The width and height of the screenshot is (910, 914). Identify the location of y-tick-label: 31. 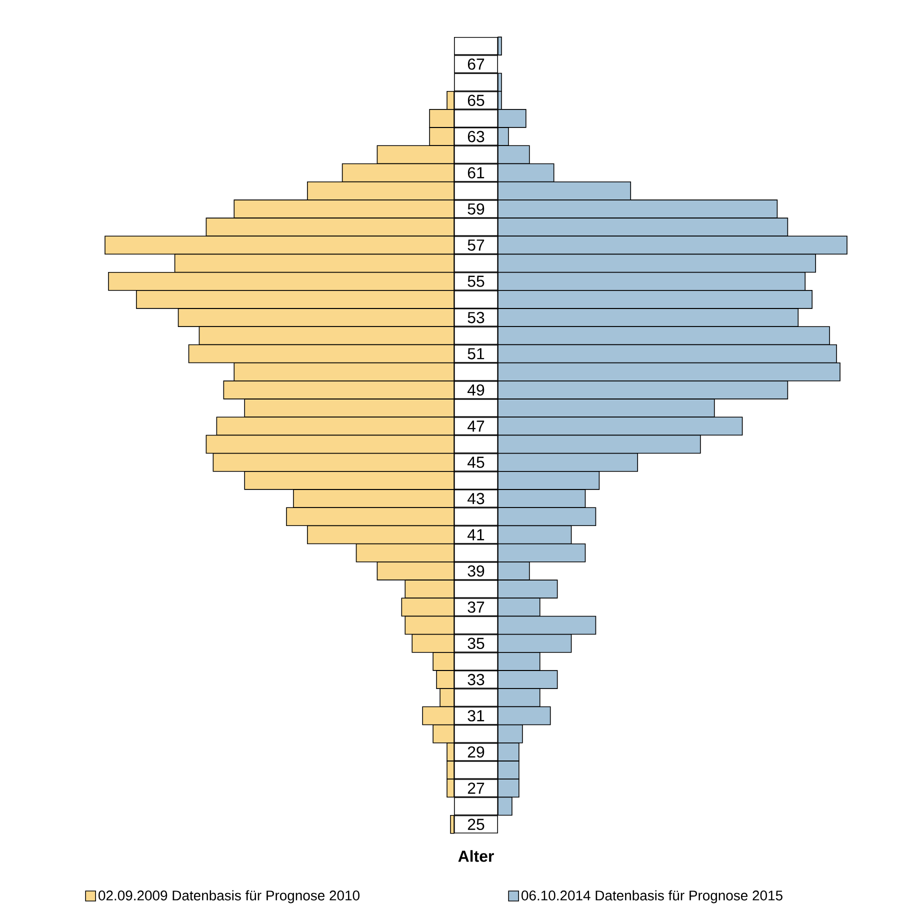
(476, 716).